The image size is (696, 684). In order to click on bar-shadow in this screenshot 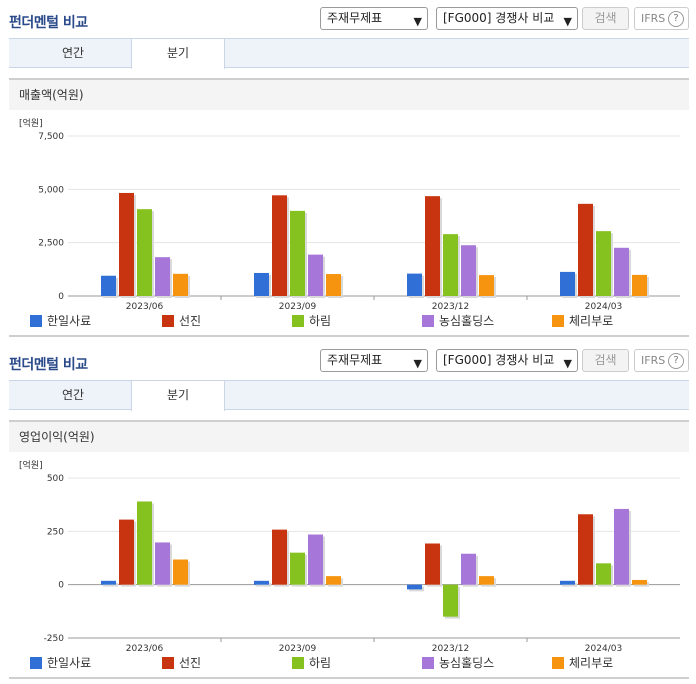, I will do `click(263, 584)`.